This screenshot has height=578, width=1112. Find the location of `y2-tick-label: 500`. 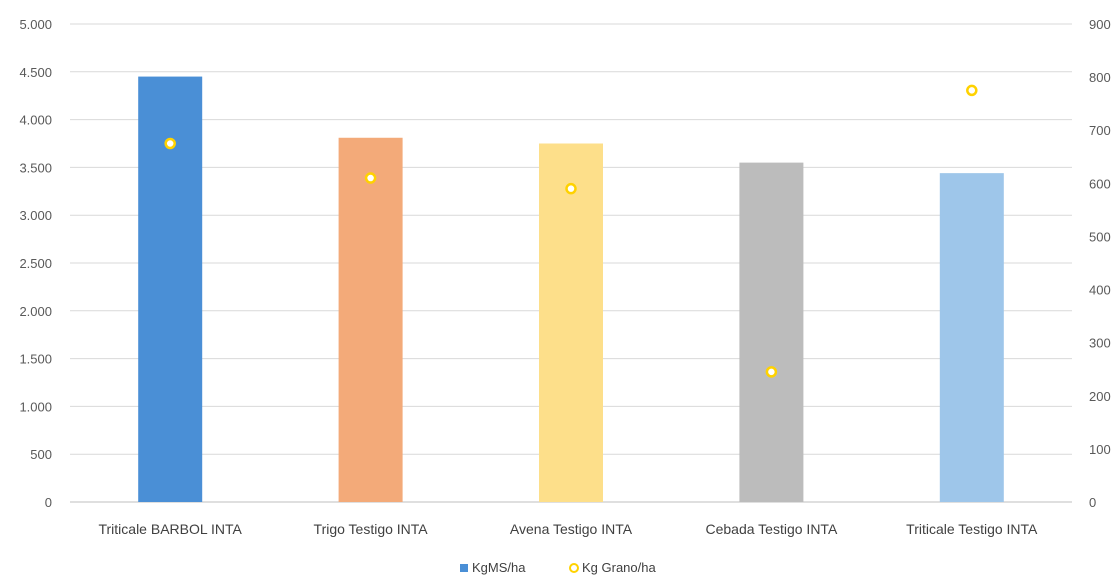

y2-tick-label: 500 is located at coordinates (1100, 236).